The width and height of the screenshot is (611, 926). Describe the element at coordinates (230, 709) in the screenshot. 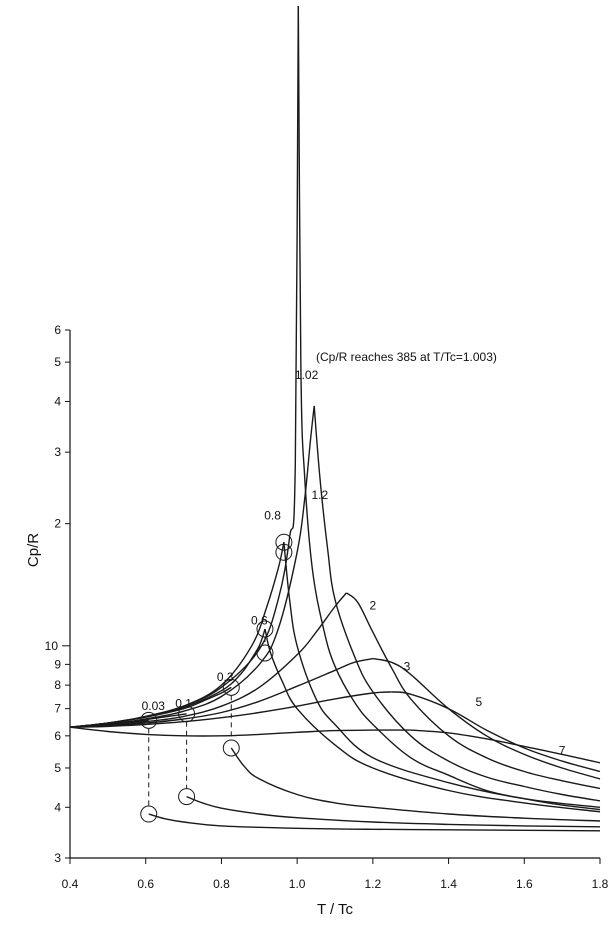

I see `series-line-p5` at that location.